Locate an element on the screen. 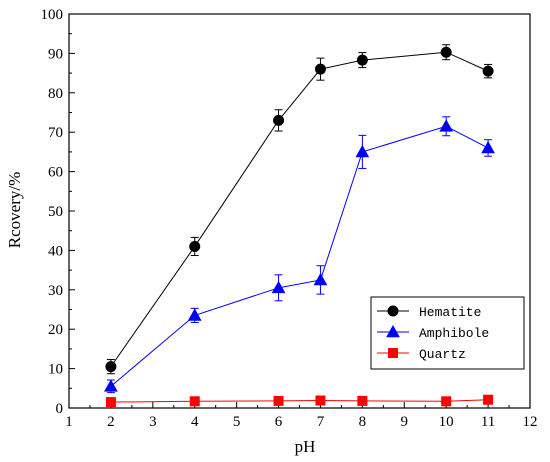 The image size is (550, 462). y-tick-label: 80 is located at coordinates (55, 94).